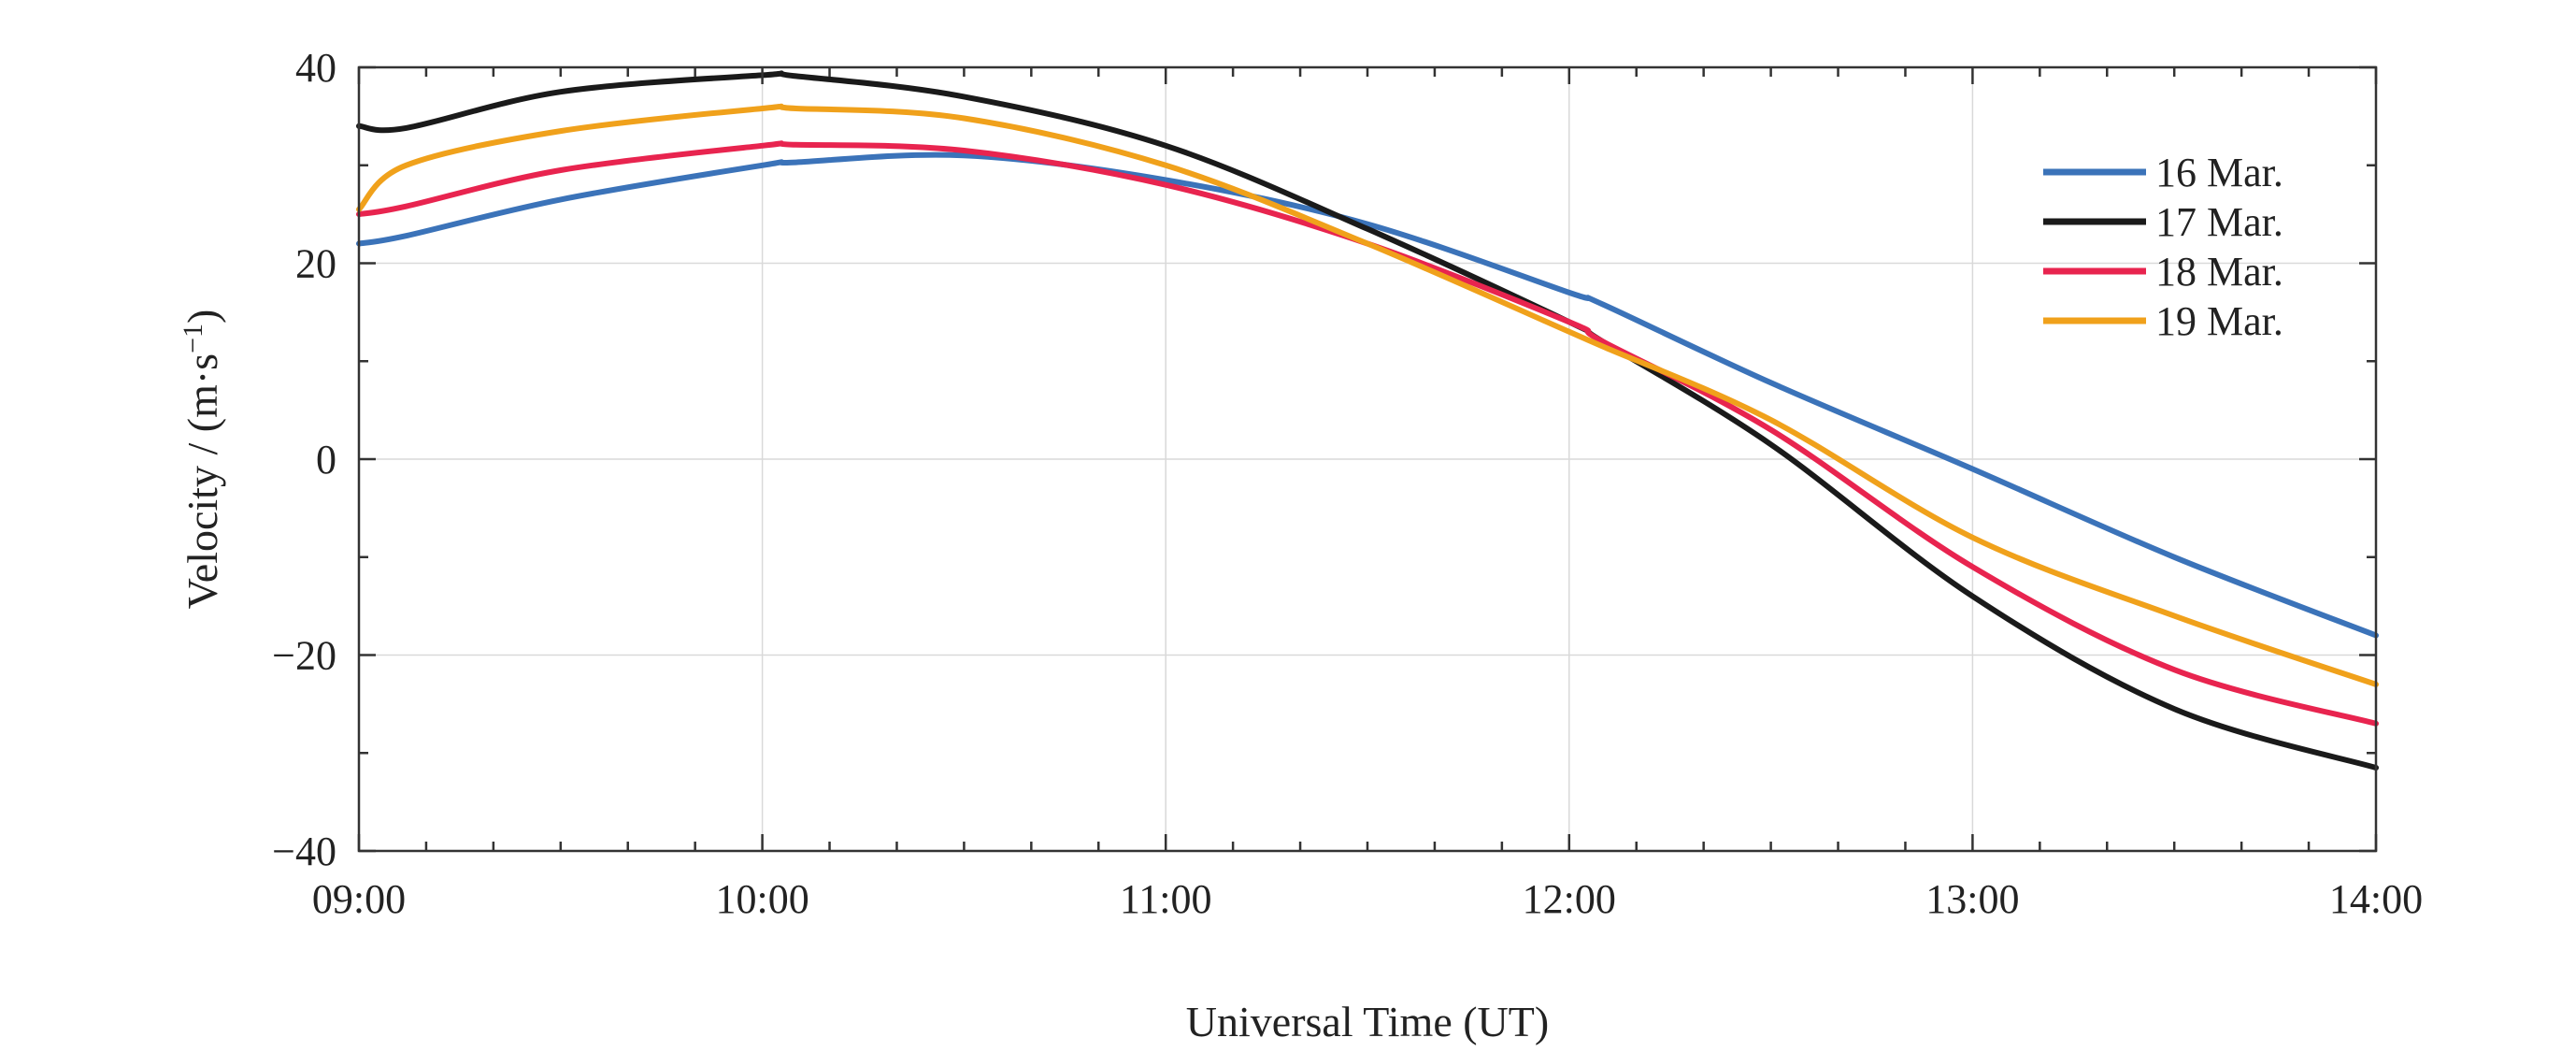 This screenshot has width=2576, height=1052. What do you see at coordinates (315, 68) in the screenshot?
I see `y-tick-label: 40` at bounding box center [315, 68].